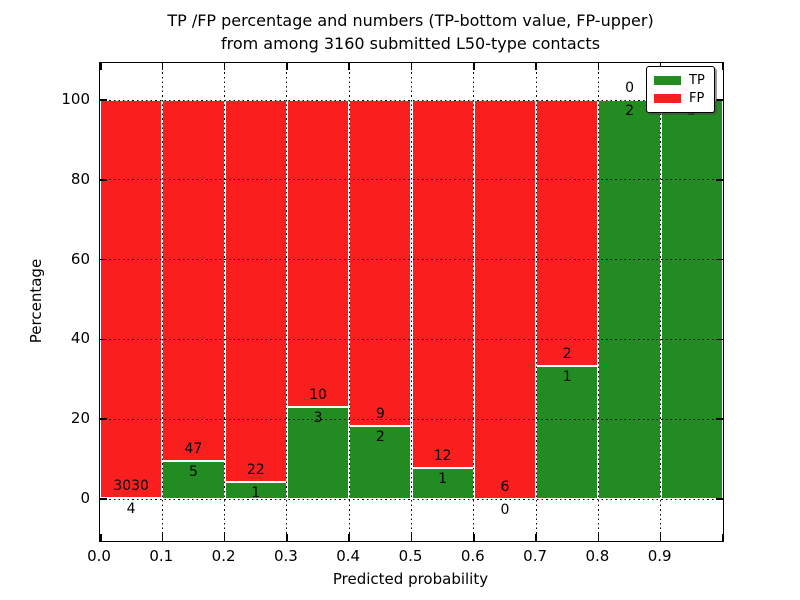  What do you see at coordinates (505, 510) in the screenshot?
I see `tp-count-label: 0` at bounding box center [505, 510].